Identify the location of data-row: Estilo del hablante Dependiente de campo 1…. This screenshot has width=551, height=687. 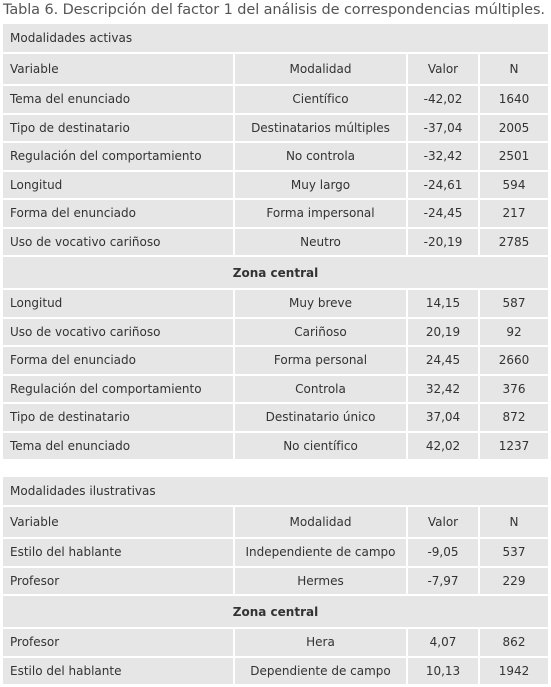
(275, 670).